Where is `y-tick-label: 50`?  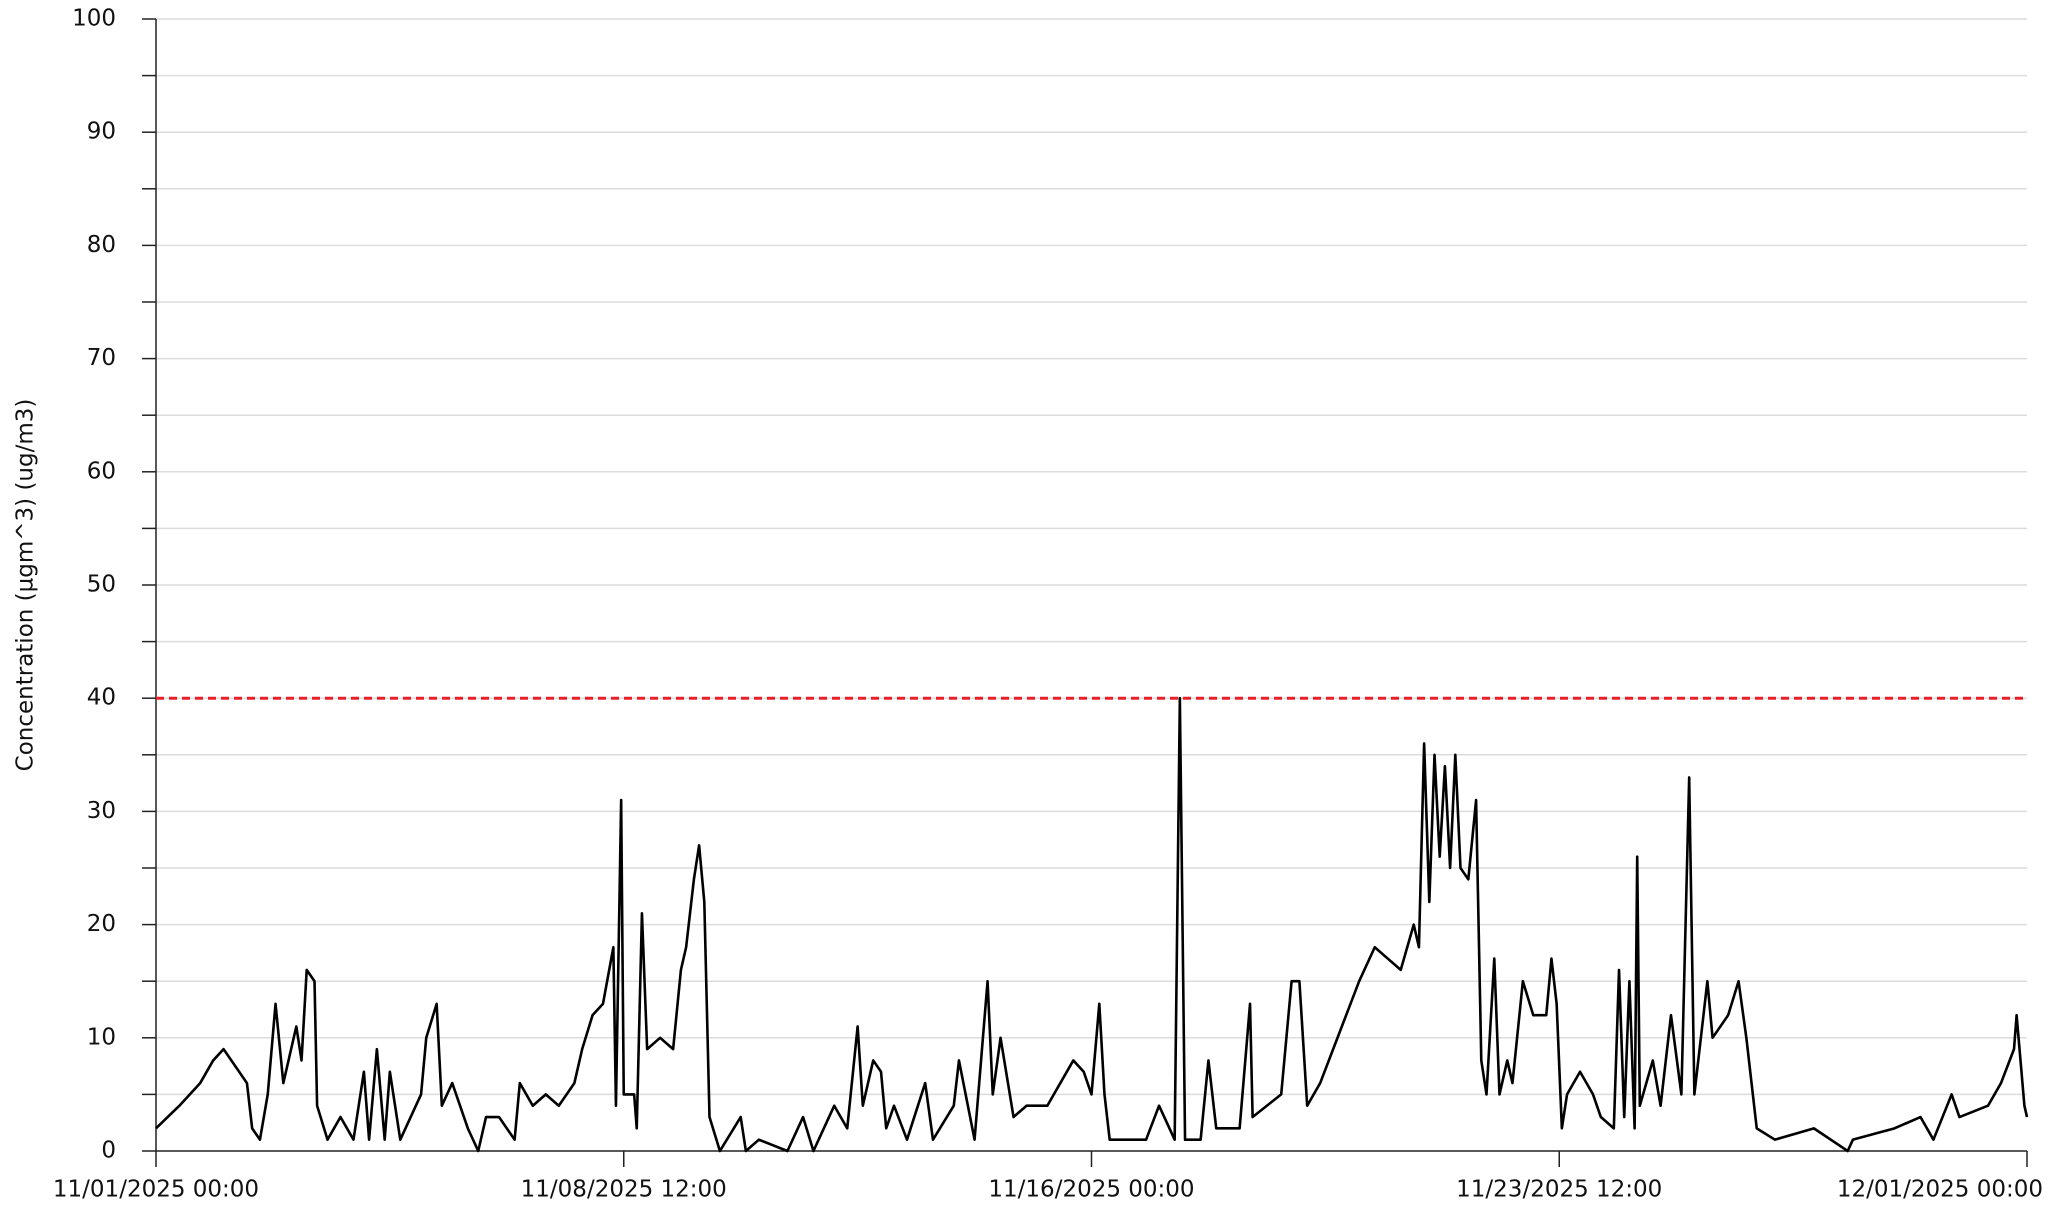
y-tick-label: 50 is located at coordinates (101, 585).